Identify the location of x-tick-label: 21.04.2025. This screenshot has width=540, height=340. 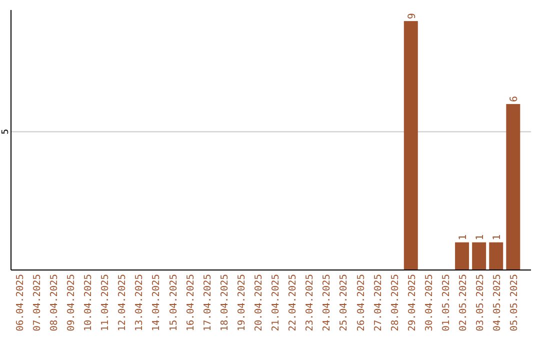
(276, 303).